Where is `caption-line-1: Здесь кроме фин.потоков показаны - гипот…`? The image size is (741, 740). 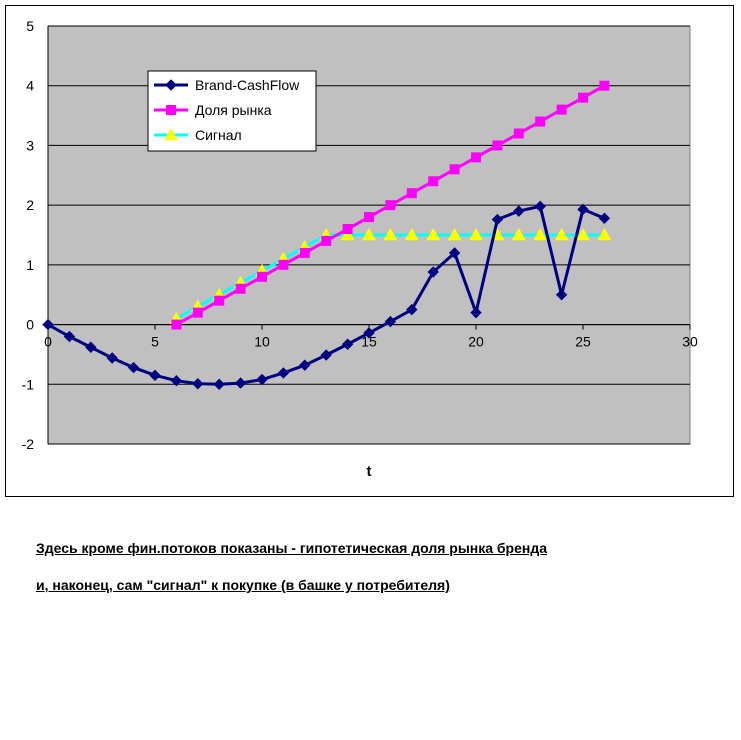
caption-line-1: Здесь кроме фин.потоков показаны - гипот… is located at coordinates (292, 548).